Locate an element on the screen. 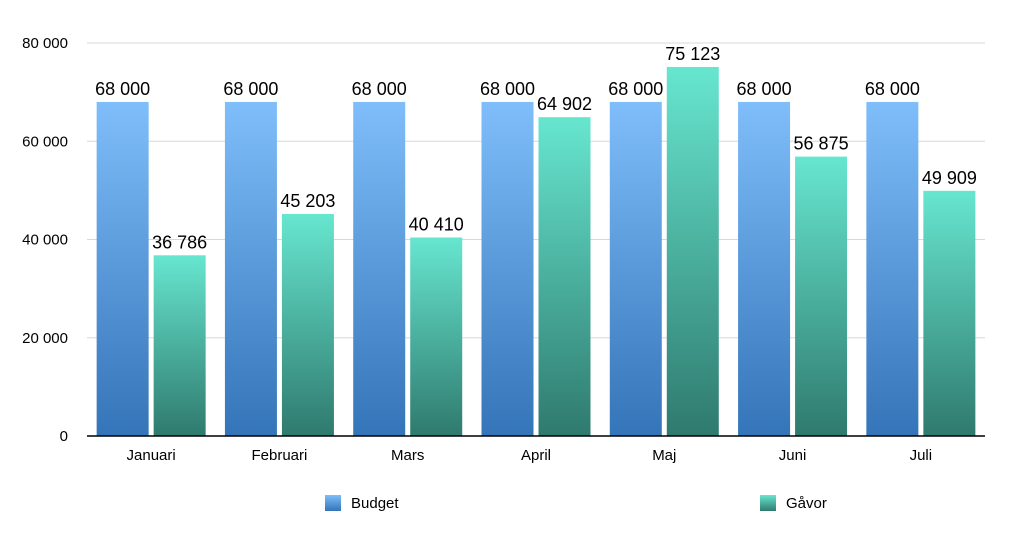 This screenshot has width=1024, height=556. y-tick-label: 40 000 is located at coordinates (45, 240).